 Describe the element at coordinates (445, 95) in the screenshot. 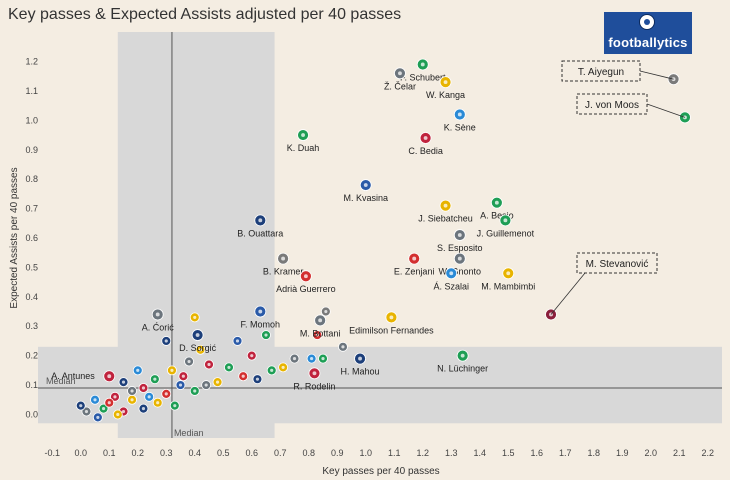

I see `point-label: W. Kanga` at that location.